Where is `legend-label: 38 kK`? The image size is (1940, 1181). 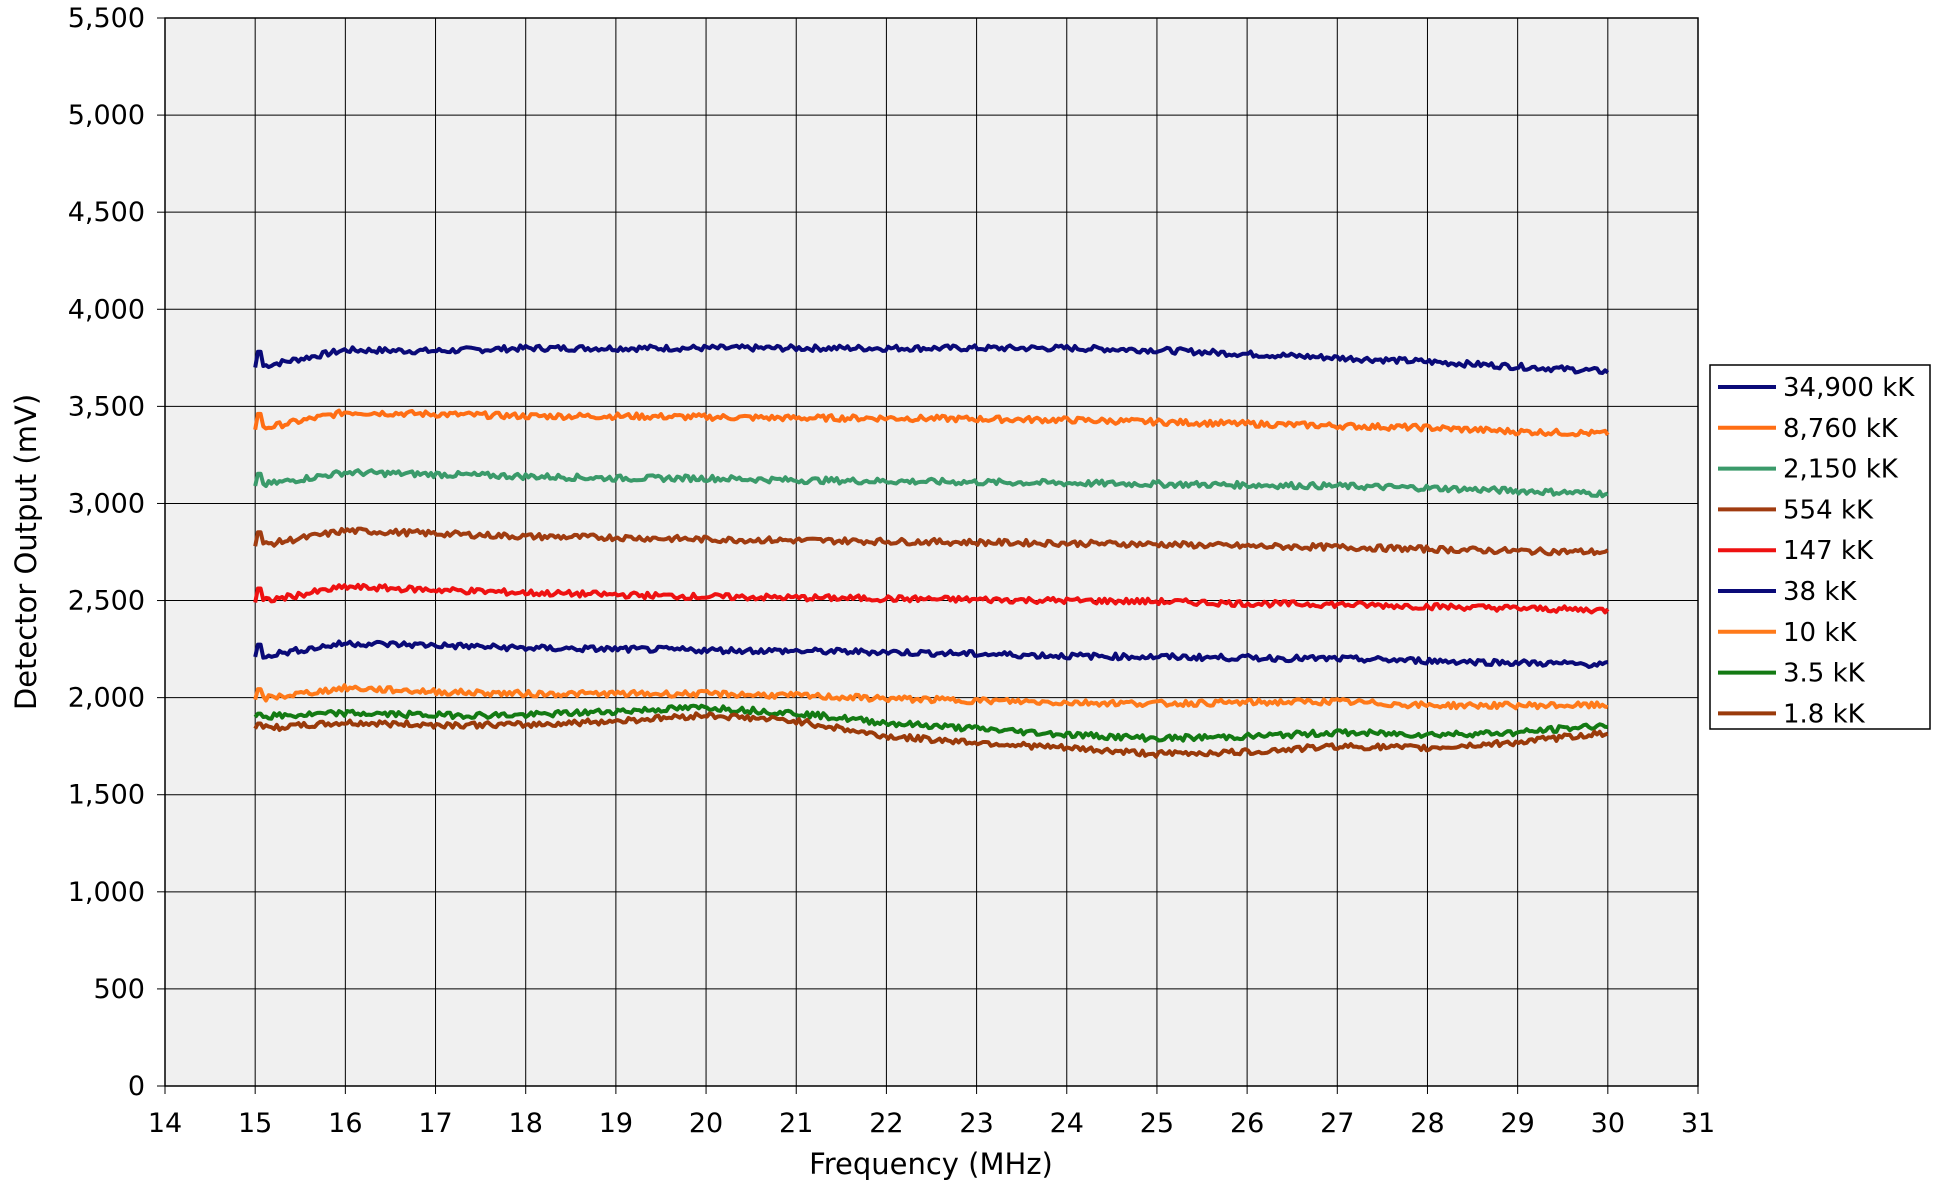
legend-label: 38 kK is located at coordinates (1820, 592).